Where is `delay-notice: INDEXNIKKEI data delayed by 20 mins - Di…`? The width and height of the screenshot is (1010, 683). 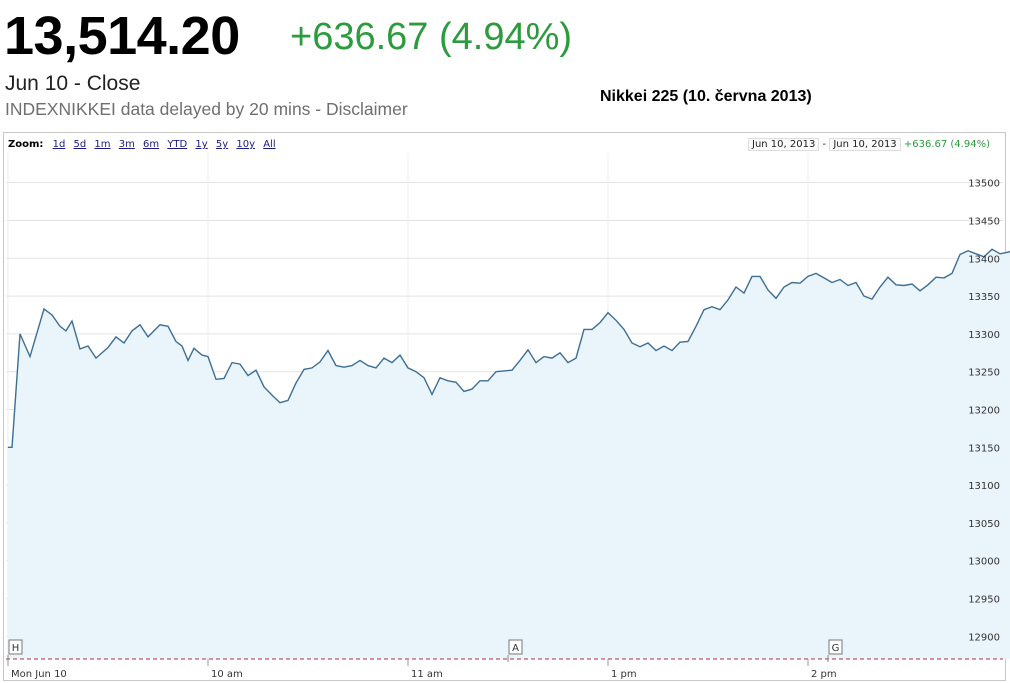 delay-notice: INDEXNIKKEI data delayed by 20 mins - Di… is located at coordinates (206, 109).